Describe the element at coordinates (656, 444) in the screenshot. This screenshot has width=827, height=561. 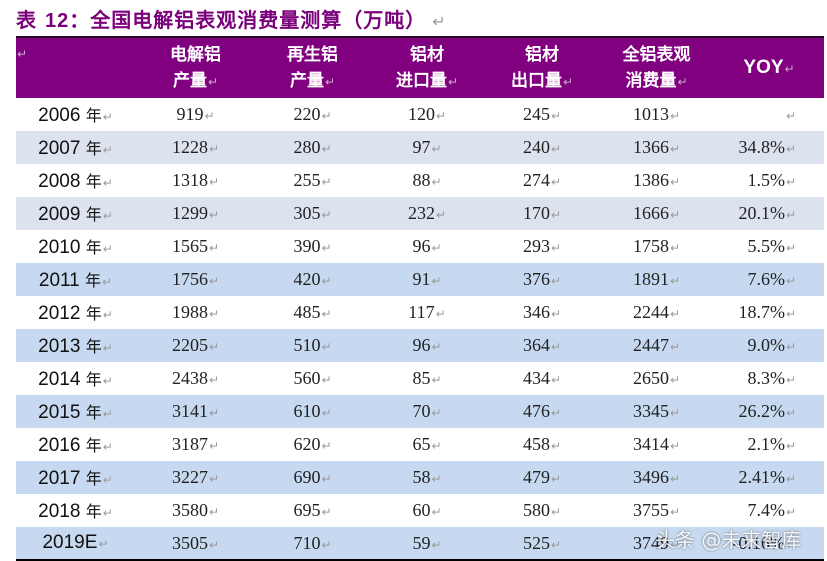
I see `cell-apparent-consumption: 3414↵` at that location.